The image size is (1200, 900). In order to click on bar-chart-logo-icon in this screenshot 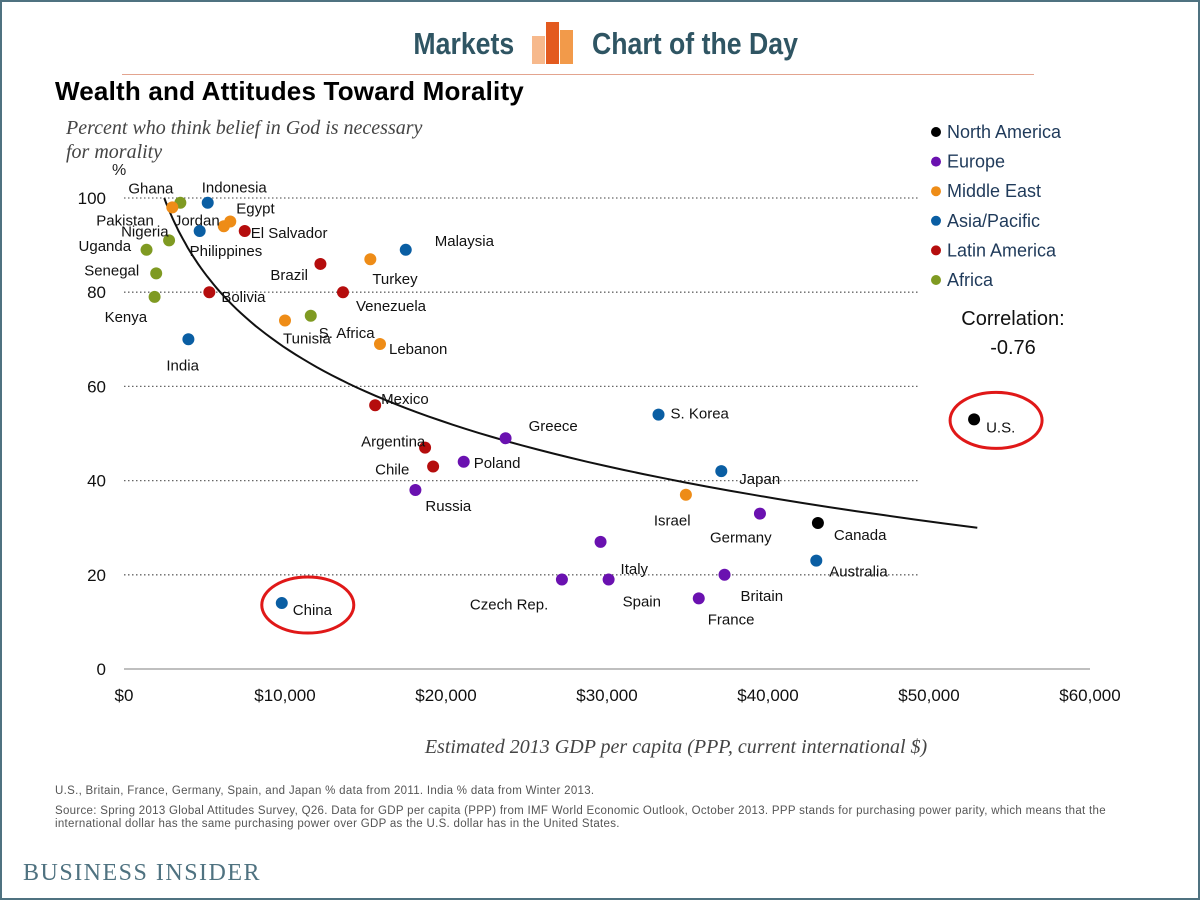, I will do `click(552, 43)`.